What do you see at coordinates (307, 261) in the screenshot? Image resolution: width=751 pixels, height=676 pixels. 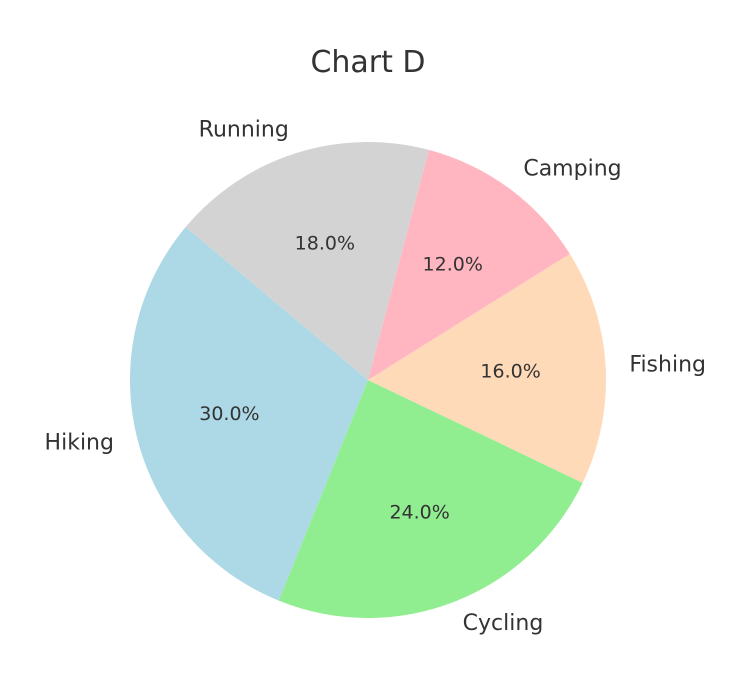 I see `pie-slice-running` at bounding box center [307, 261].